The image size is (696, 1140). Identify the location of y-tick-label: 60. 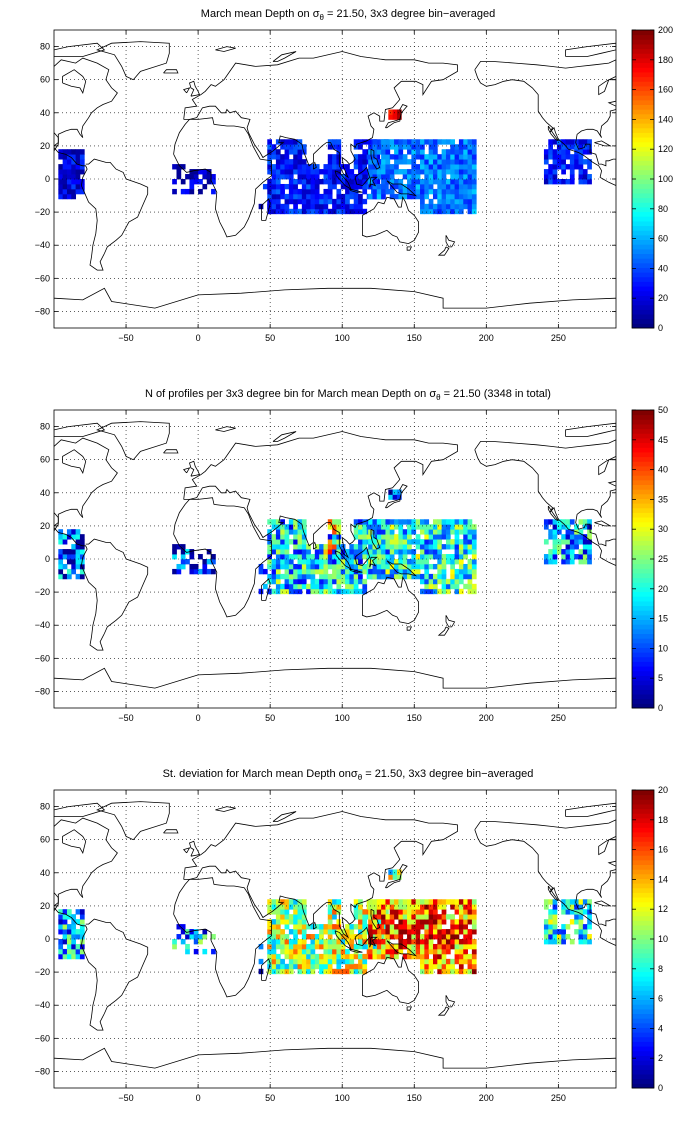
(45, 460).